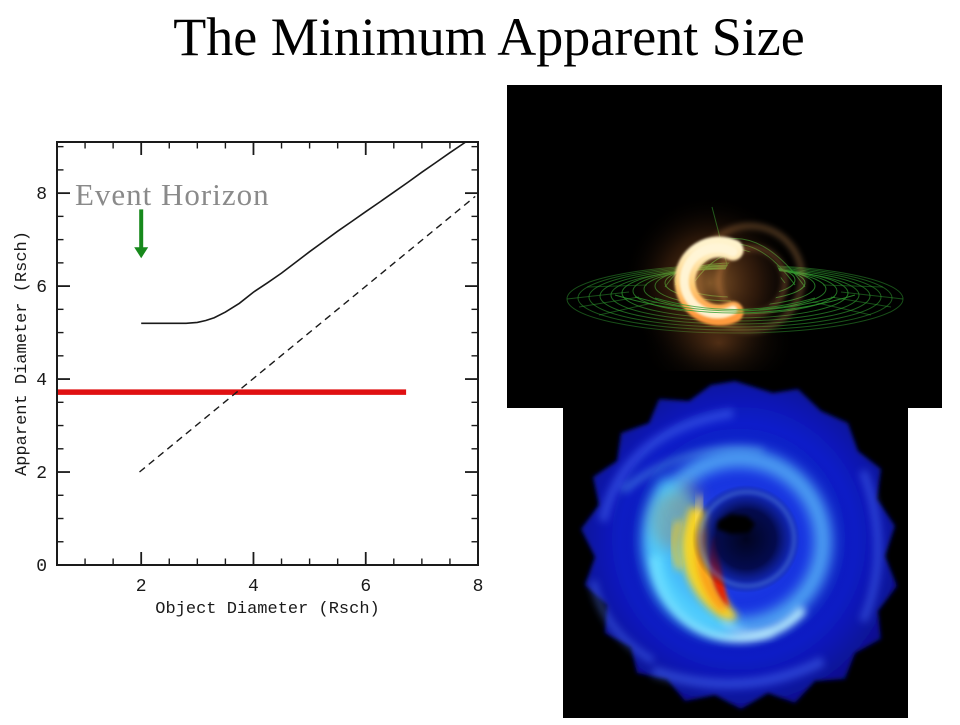 This screenshot has width=960, height=725. What do you see at coordinates (267, 609) in the screenshot?
I see `x-axis-label: Object Diameter (Rsch)` at bounding box center [267, 609].